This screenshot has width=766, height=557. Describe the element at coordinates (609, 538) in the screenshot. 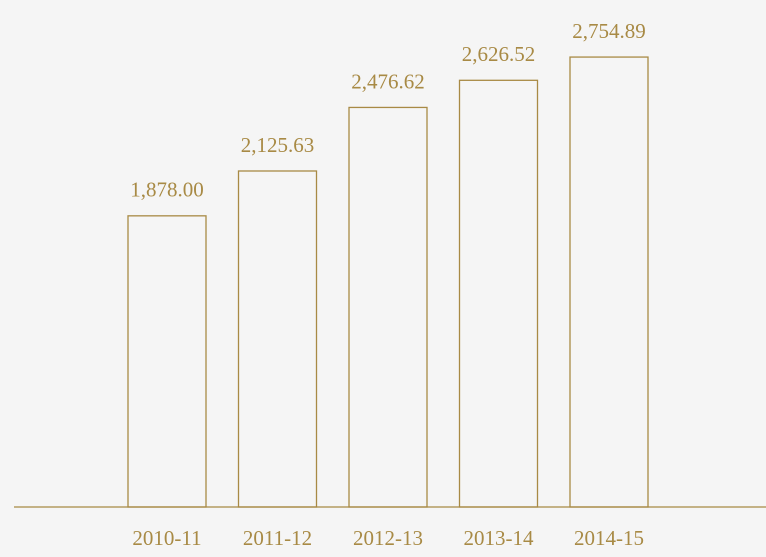

I see `x-tick-label: 2014-15` at that location.